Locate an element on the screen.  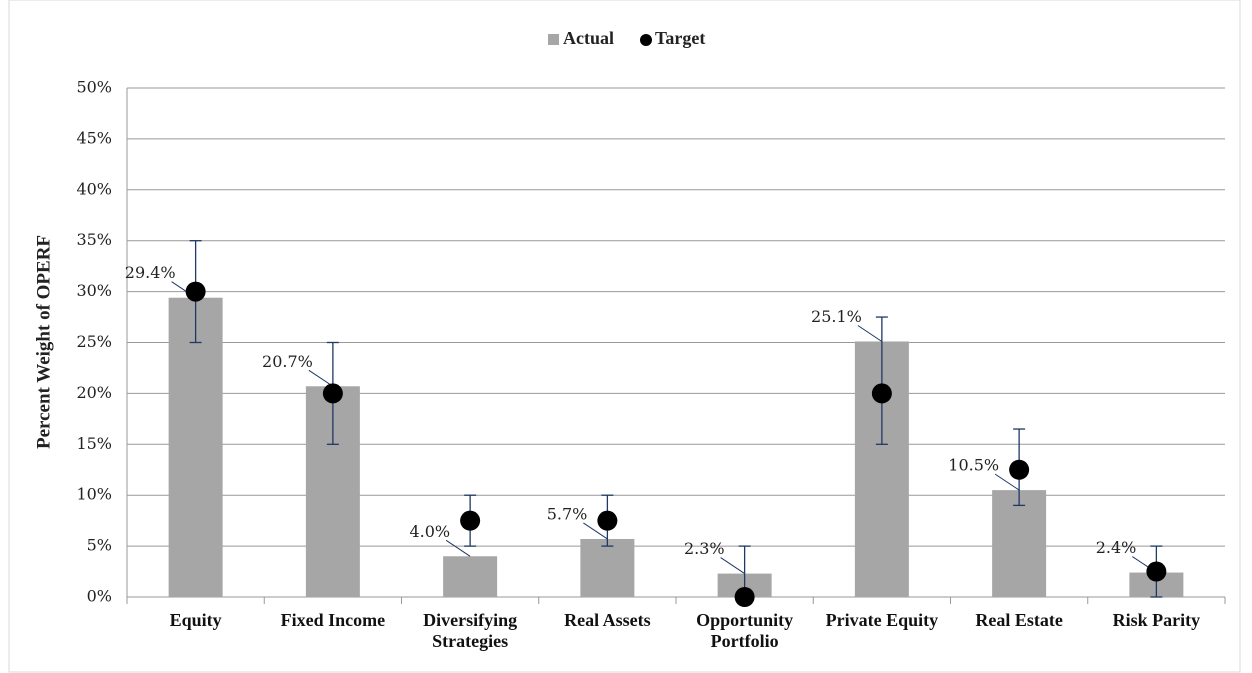
x-tick-label: Real Assets is located at coordinates (607, 620).